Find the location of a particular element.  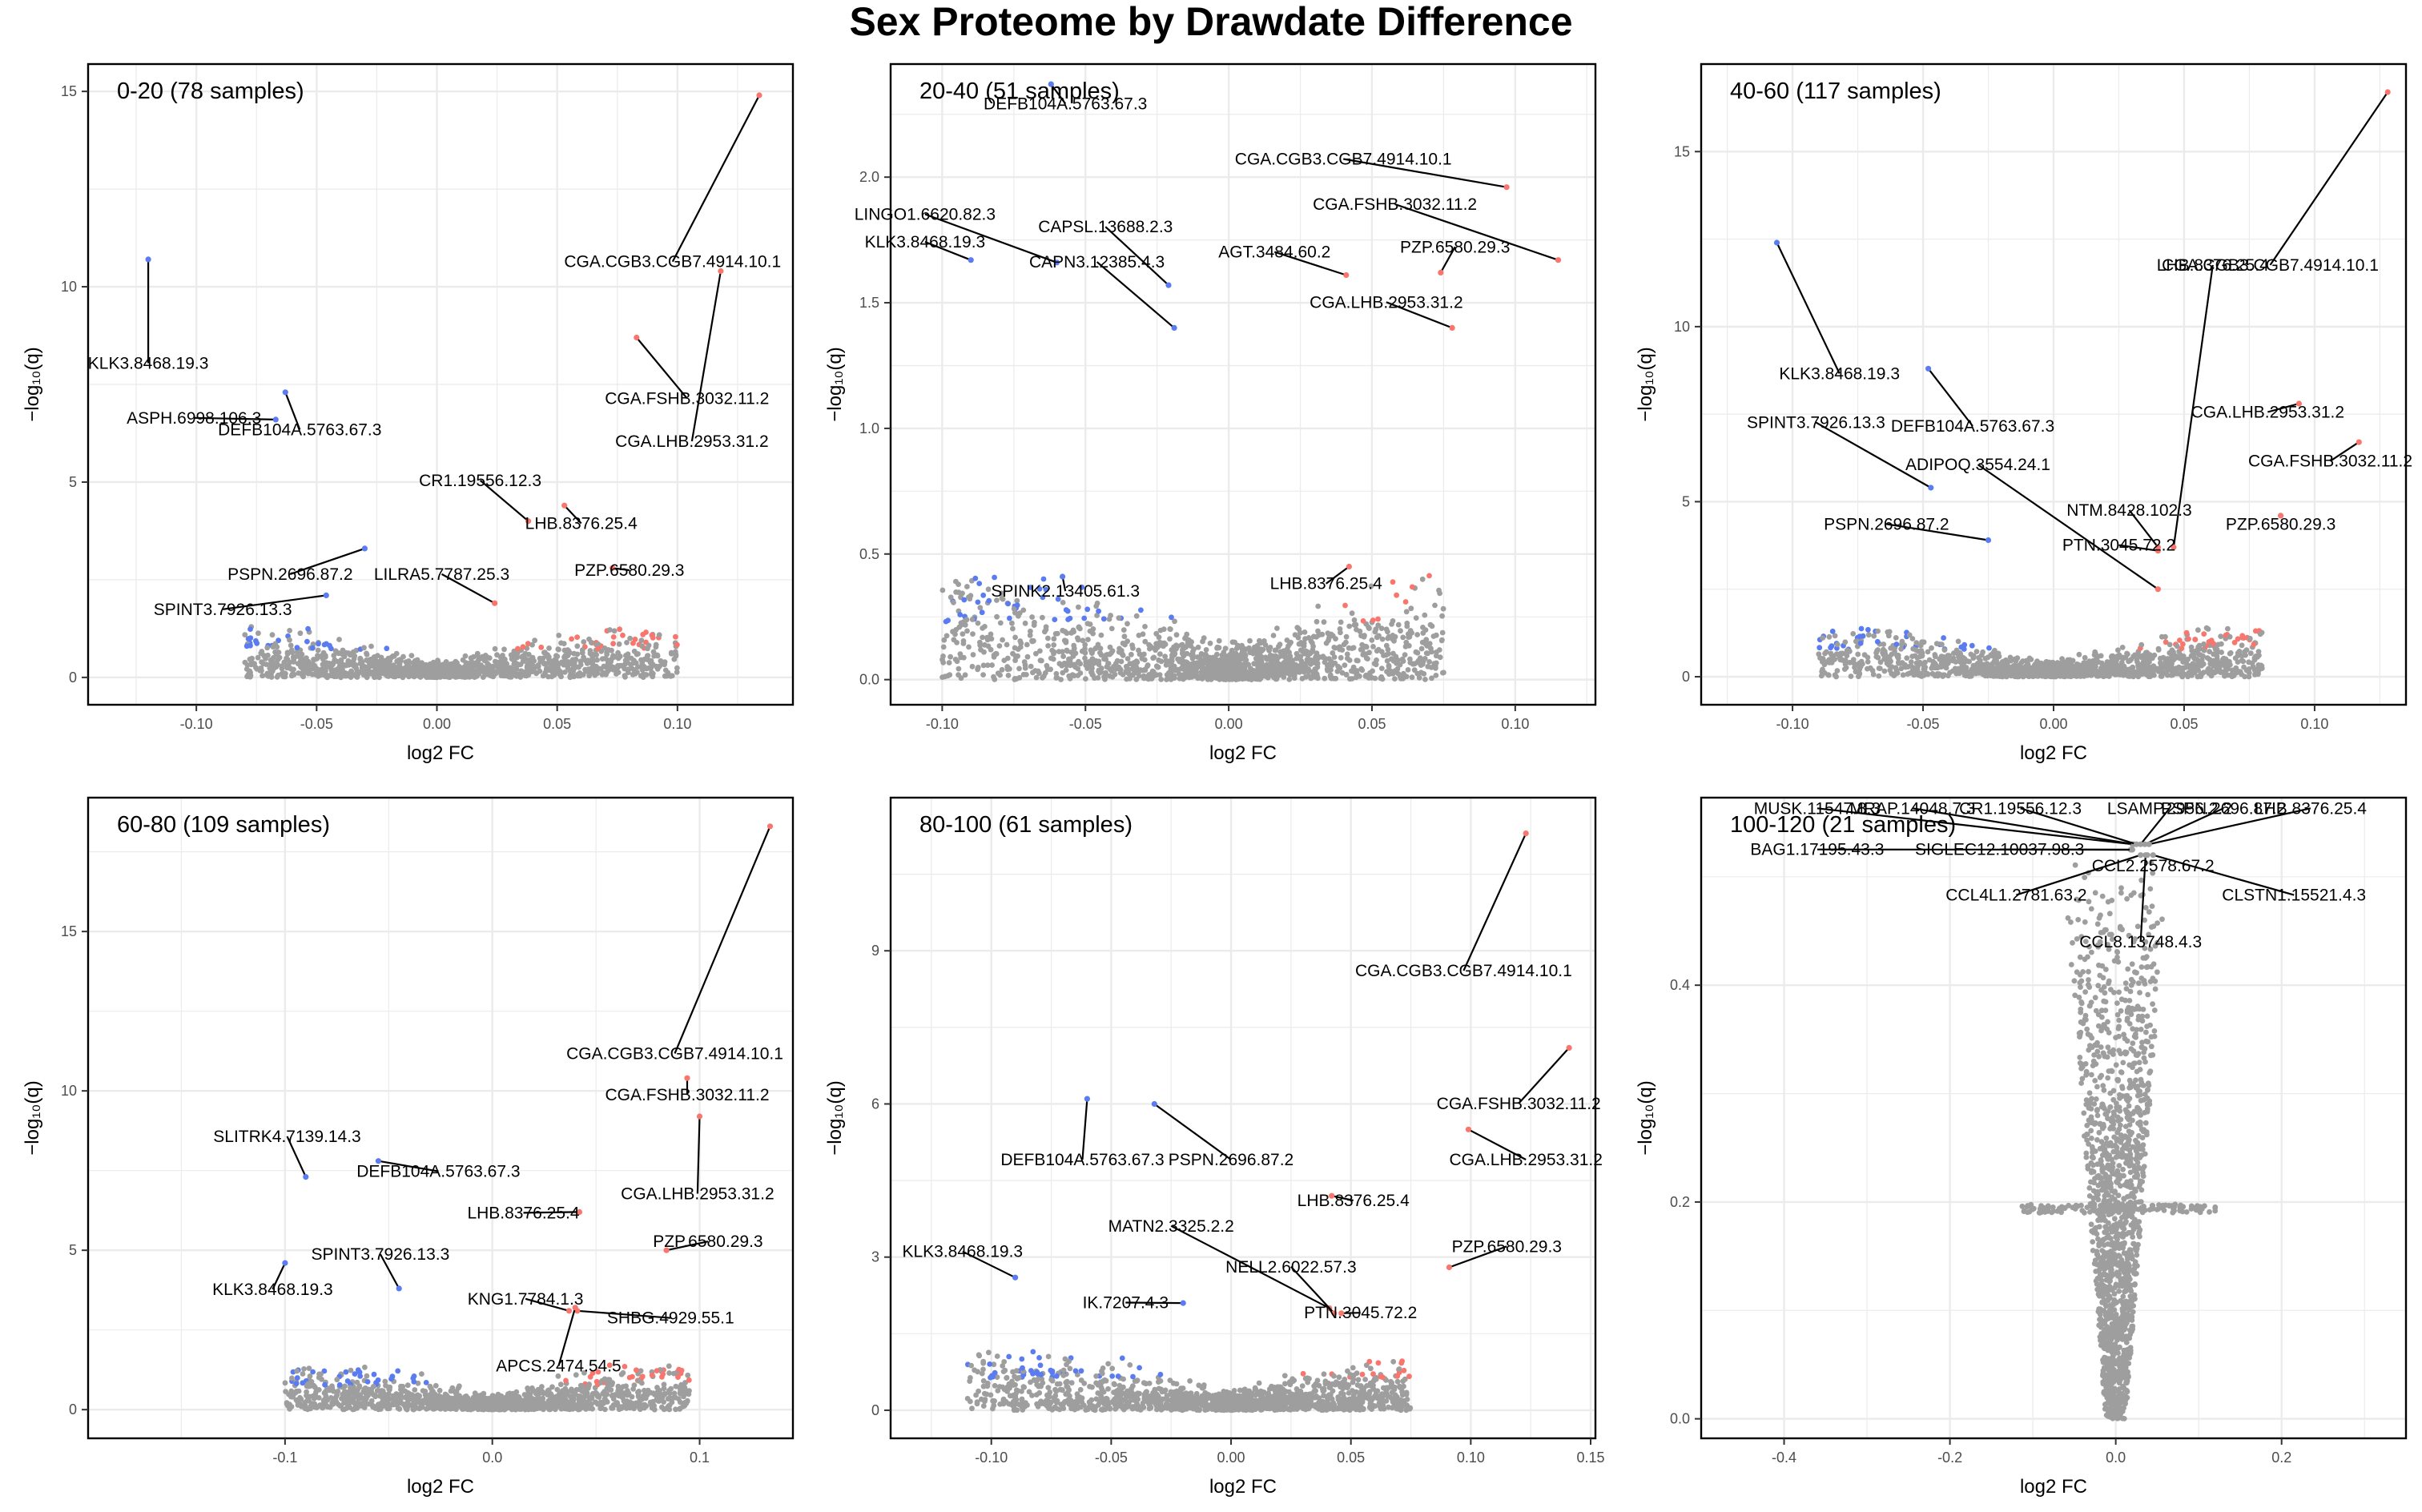

point-label: CGA.CGB3.CGB7.4914.10.1 is located at coordinates (673, 262).